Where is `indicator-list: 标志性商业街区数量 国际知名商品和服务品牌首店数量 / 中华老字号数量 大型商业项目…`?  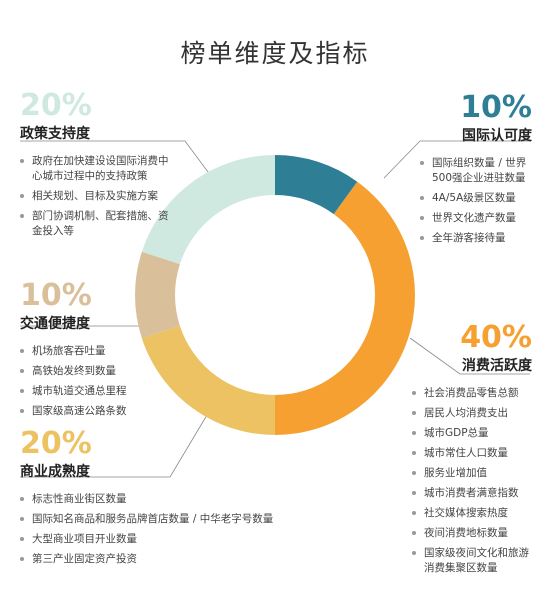 indicator-list: 标志性商业街区数量 国际知名商品和服务品牌首店数量 / 中华老字号数量 大型商业项目… is located at coordinates (170, 529).